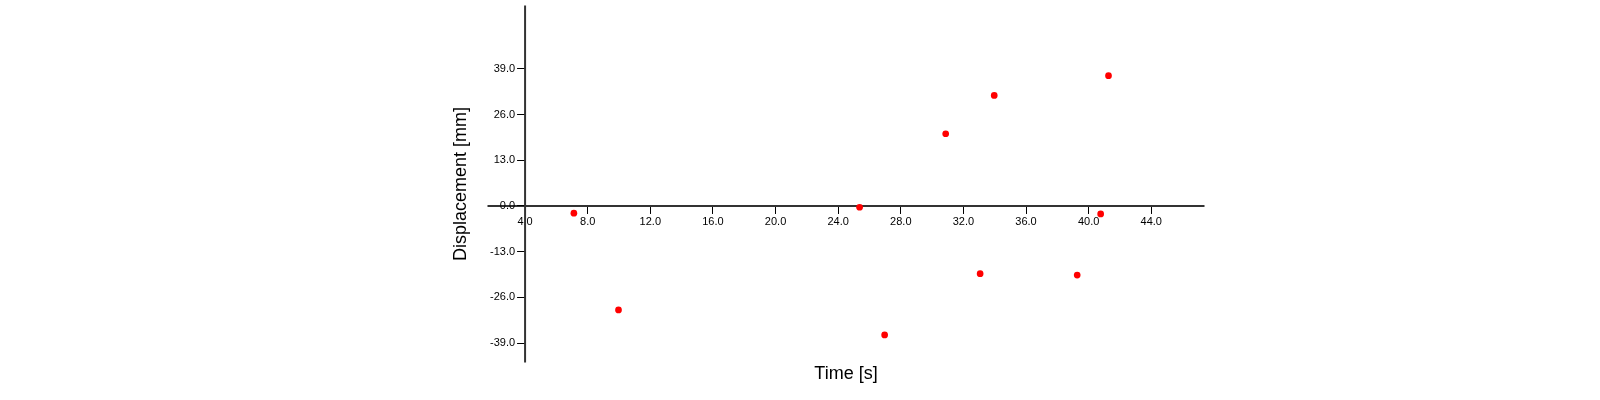 The image size is (1600, 400). Describe the element at coordinates (1151, 220) in the screenshot. I see `x-tick-label: 44.0` at that location.